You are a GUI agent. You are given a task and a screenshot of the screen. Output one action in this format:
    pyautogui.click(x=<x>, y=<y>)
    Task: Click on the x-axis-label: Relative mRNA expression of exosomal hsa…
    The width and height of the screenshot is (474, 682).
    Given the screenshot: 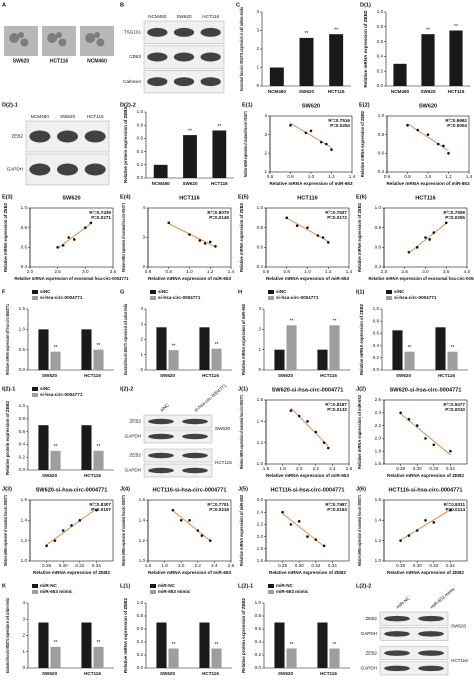 What is the action you would take?
    pyautogui.click(x=72, y=278)
    